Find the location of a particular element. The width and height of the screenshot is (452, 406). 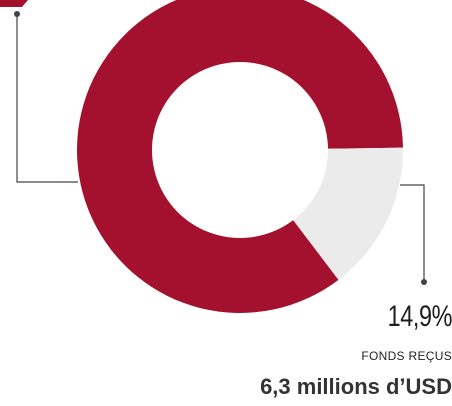

leader-line-right is located at coordinates (412, 233).